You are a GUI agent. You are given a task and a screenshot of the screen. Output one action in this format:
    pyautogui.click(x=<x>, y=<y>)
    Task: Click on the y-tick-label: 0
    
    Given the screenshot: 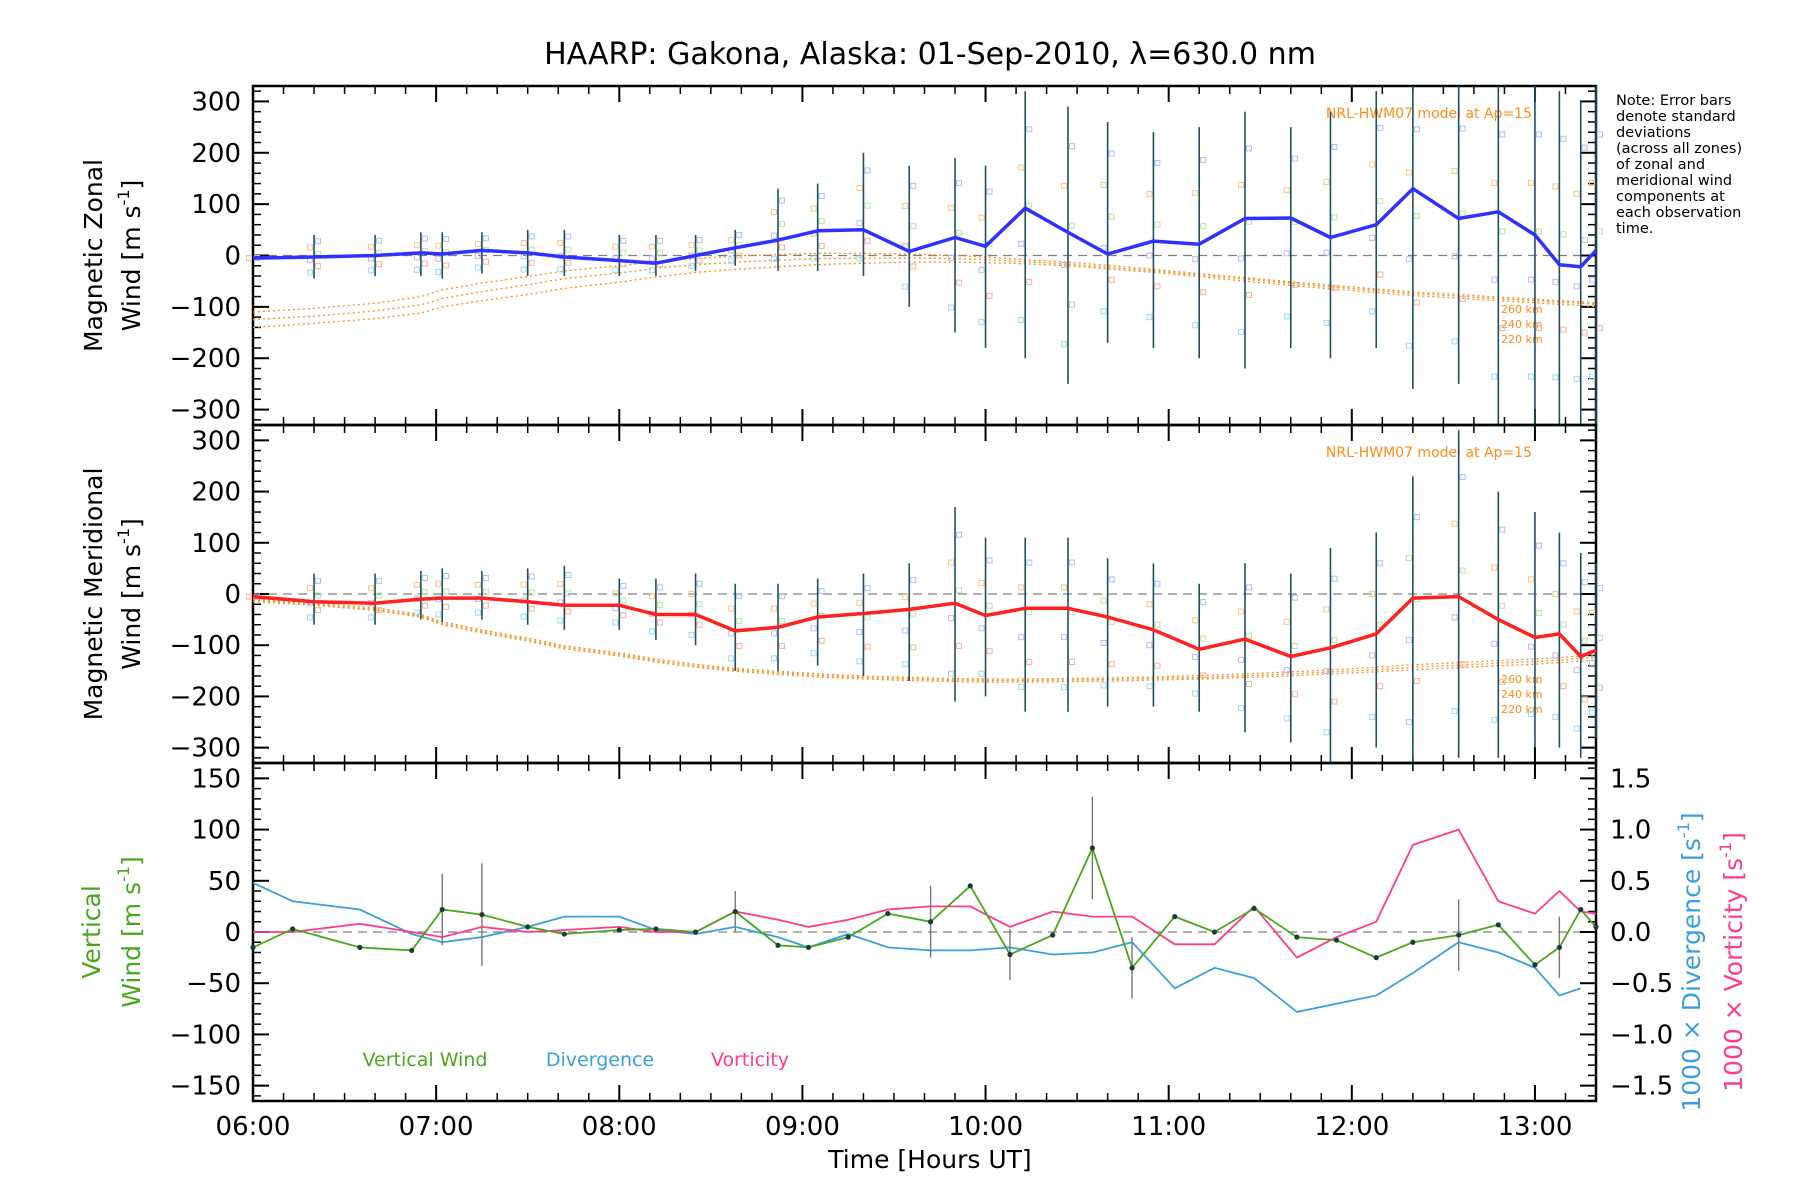 What is the action you would take?
    pyautogui.click(x=232, y=595)
    